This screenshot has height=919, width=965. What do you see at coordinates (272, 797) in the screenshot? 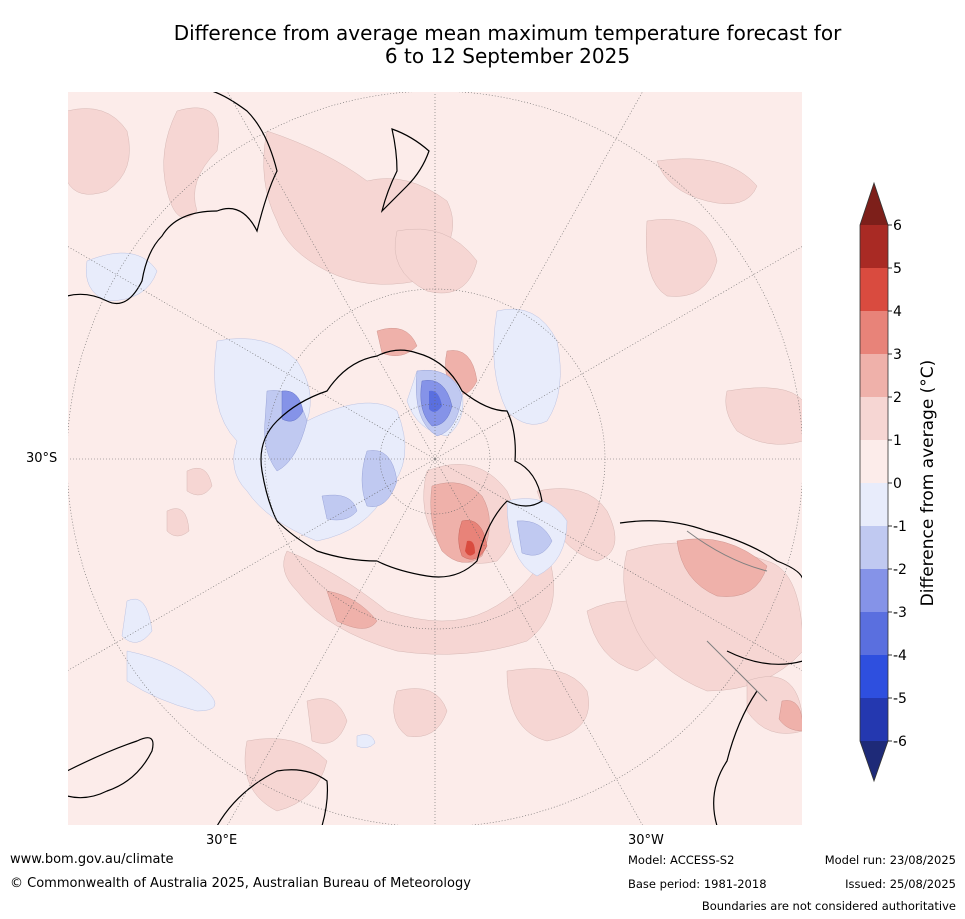
I see `africa-south-coastline` at bounding box center [272, 797].